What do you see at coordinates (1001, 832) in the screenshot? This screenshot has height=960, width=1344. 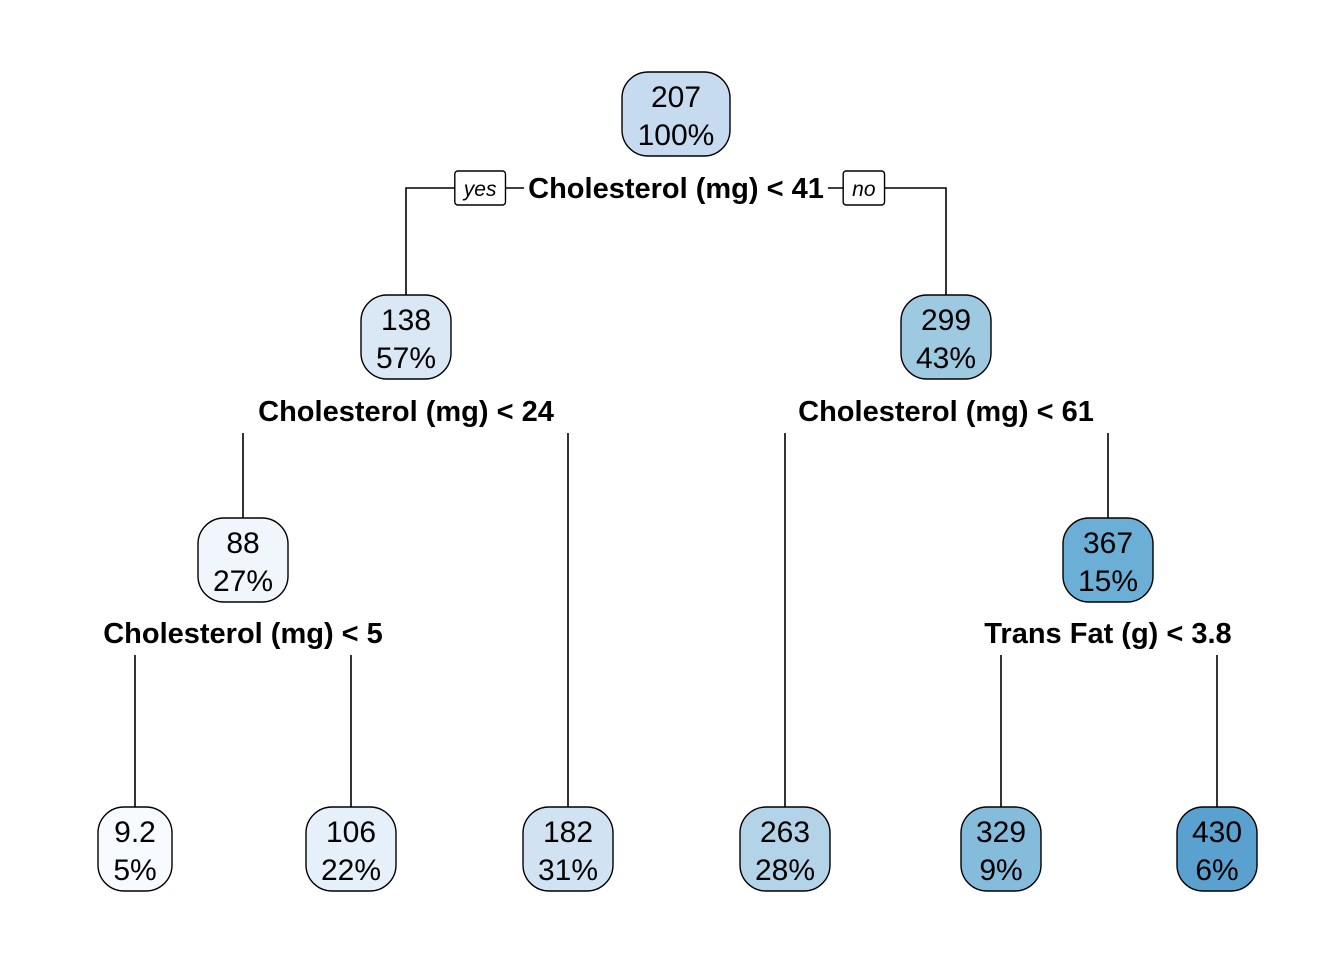 I see `node-value: 329` at bounding box center [1001, 832].